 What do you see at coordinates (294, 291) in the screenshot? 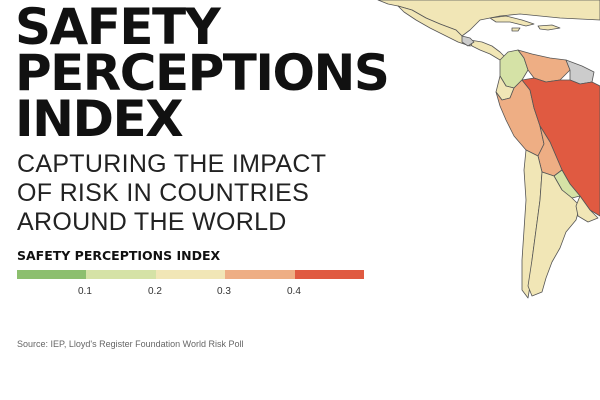
I see `legend-tick-label: 0.4` at bounding box center [294, 291].